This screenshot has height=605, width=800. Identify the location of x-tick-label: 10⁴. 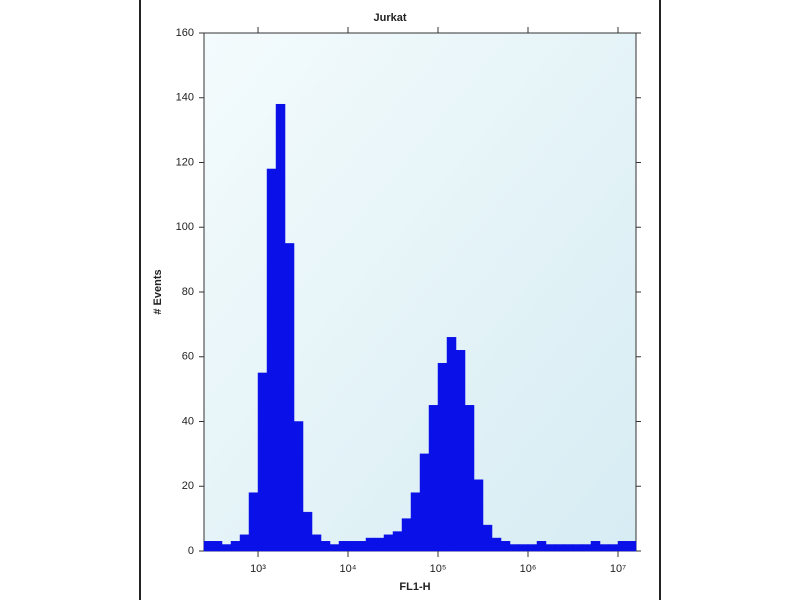
(348, 569).